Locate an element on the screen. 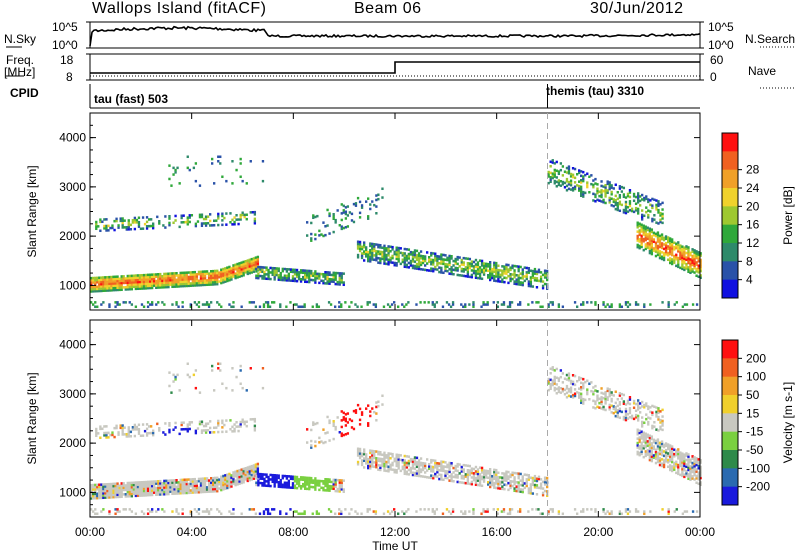 This screenshot has width=800, height=554. power-cell-2053 is located at coordinates (690, 266).